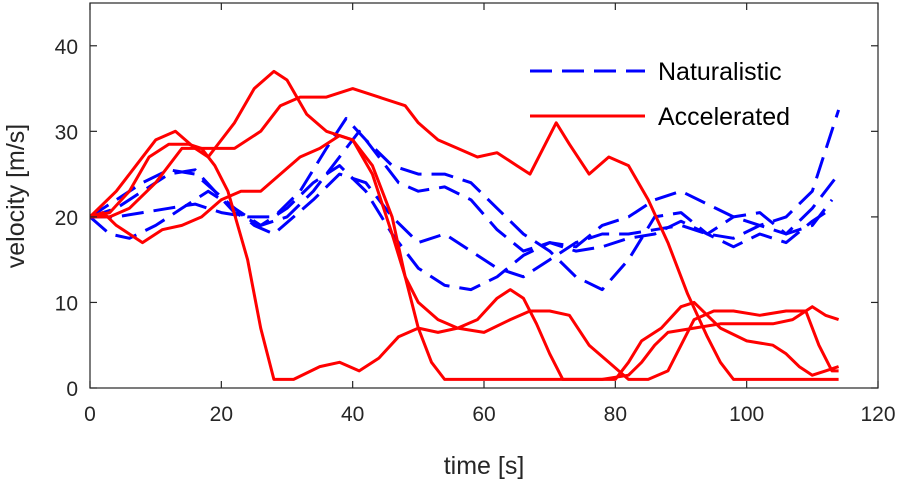 Image resolution: width=897 pixels, height=482 pixels. What do you see at coordinates (90, 414) in the screenshot?
I see `x-tick-label: 0` at bounding box center [90, 414].